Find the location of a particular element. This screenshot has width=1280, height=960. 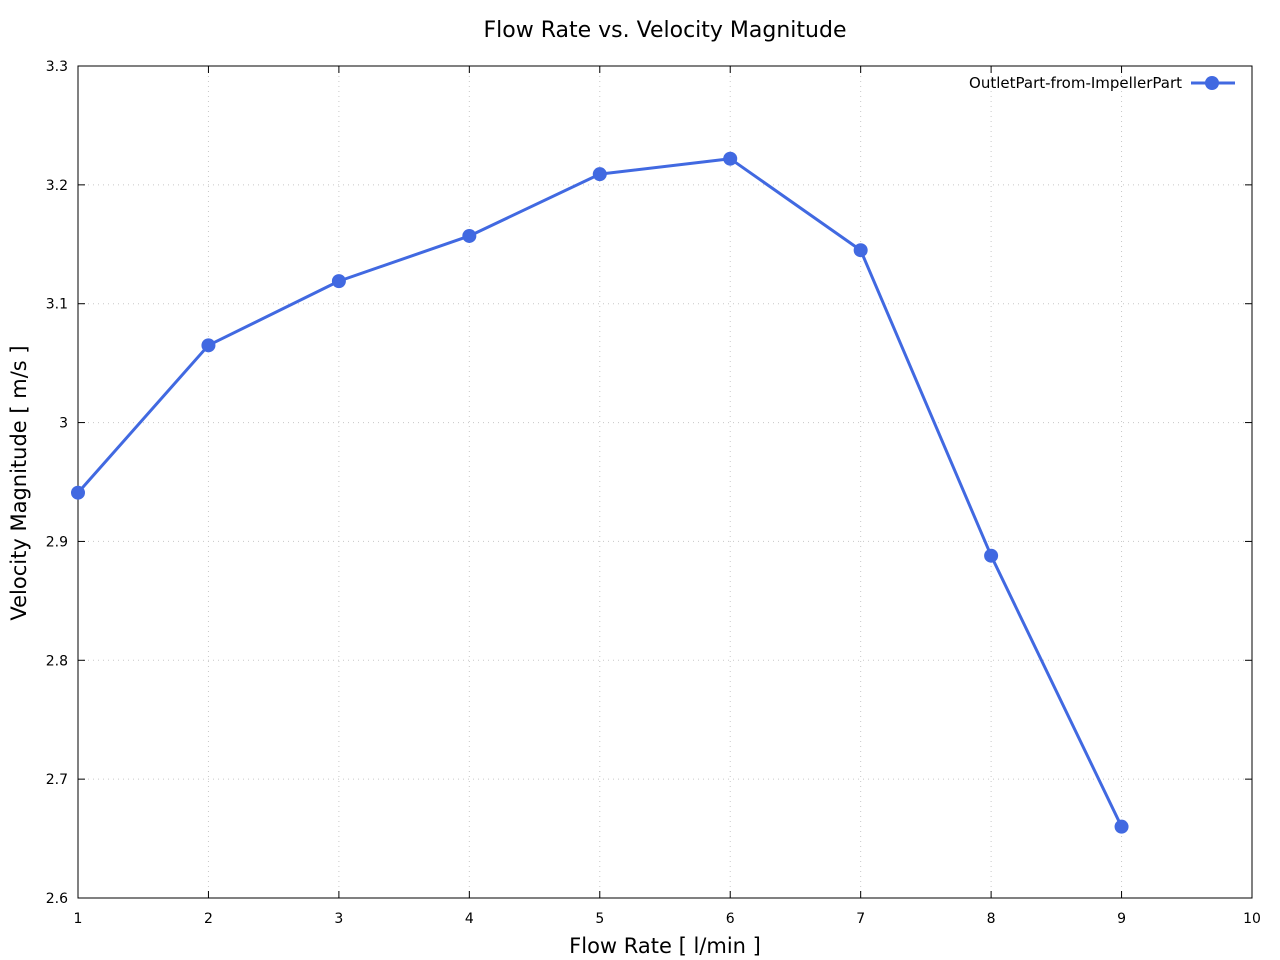

y-tick-label: 3 is located at coordinates (63, 424).